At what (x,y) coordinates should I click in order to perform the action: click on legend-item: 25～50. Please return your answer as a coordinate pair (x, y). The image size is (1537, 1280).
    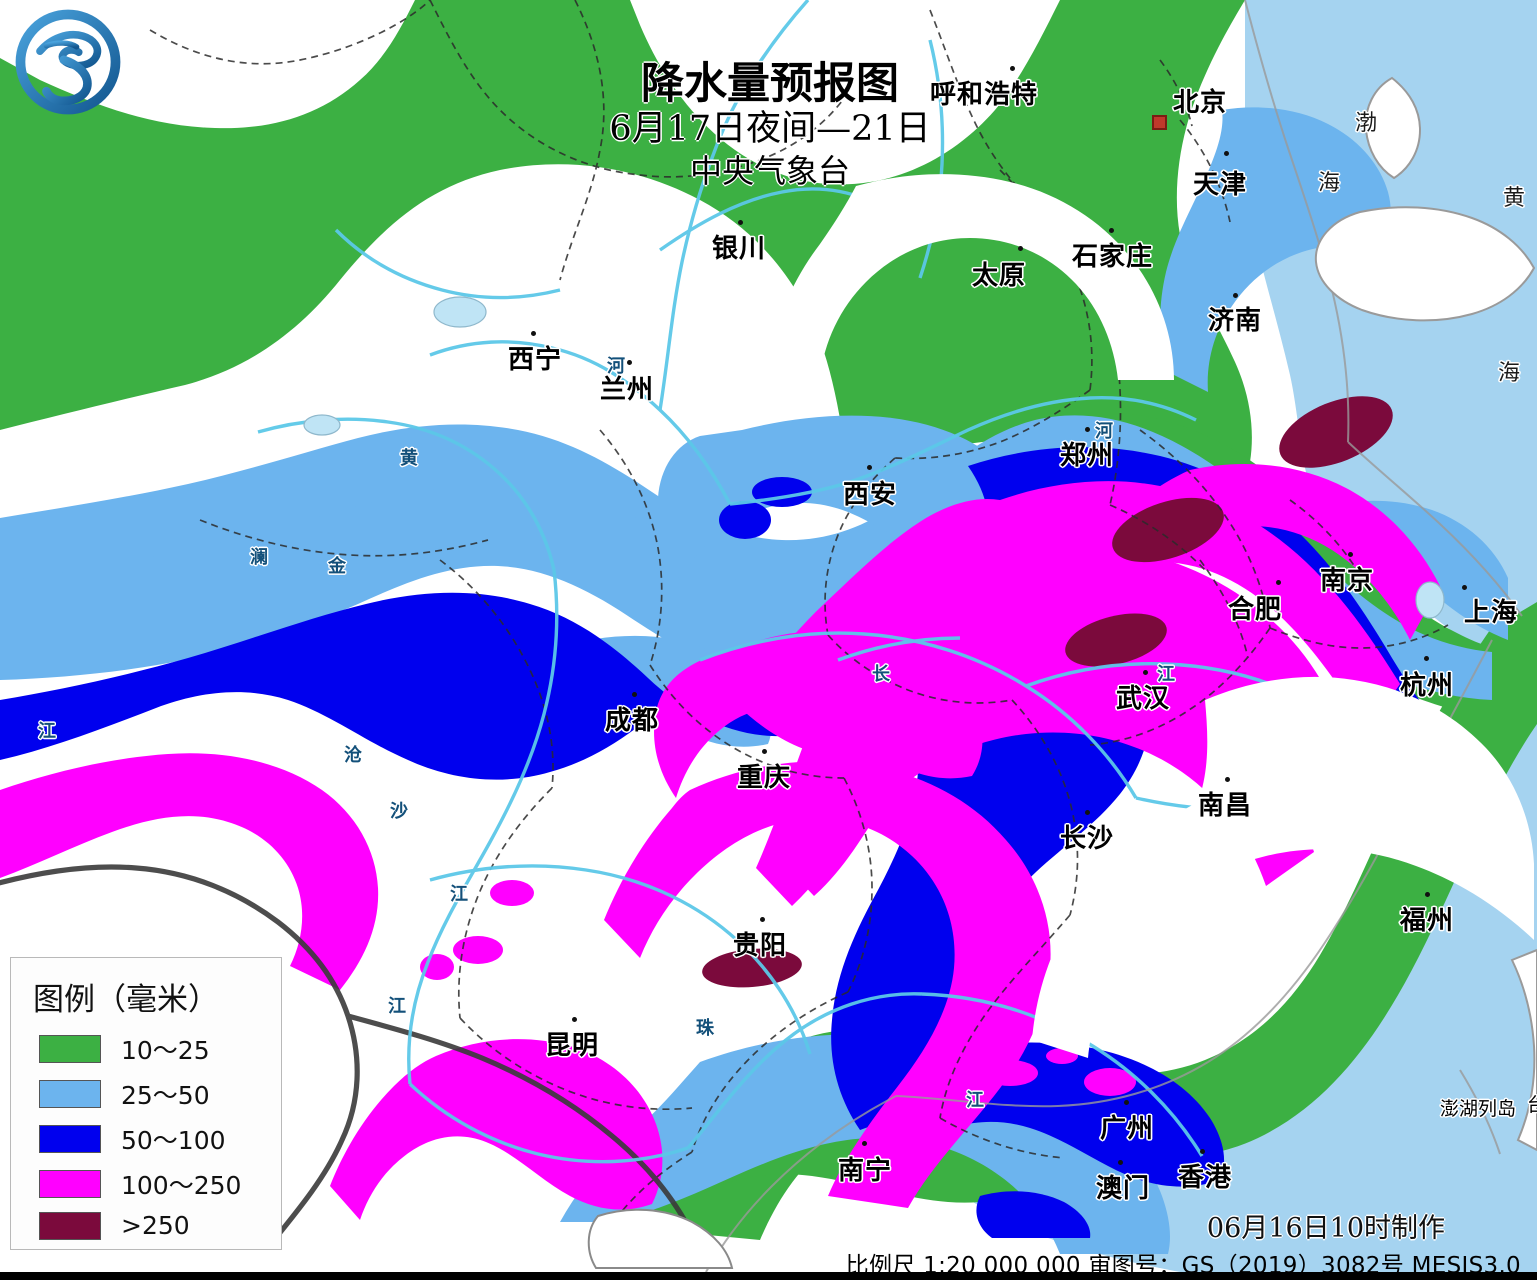
    Looking at the image, I should click on (160, 1094).